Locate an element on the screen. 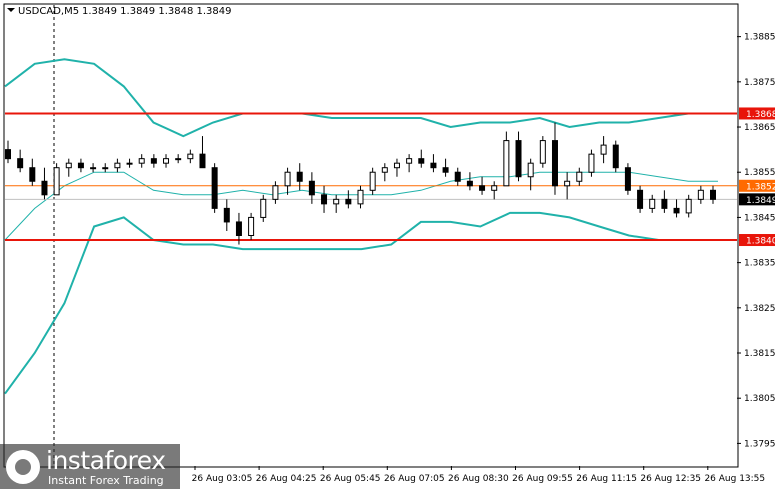 Image resolution: width=781 pixels, height=489 pixels. current-price-label: 1.3849 is located at coordinates (758, 199).